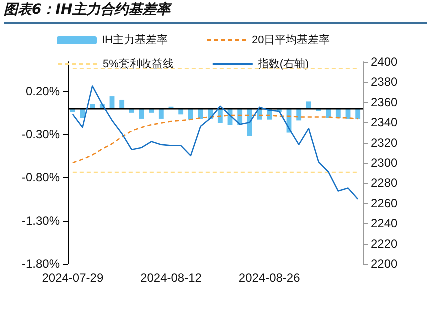 This screenshot has height=323, width=431. I want to click on y-tick-label: -1.30%, so click(41, 221).